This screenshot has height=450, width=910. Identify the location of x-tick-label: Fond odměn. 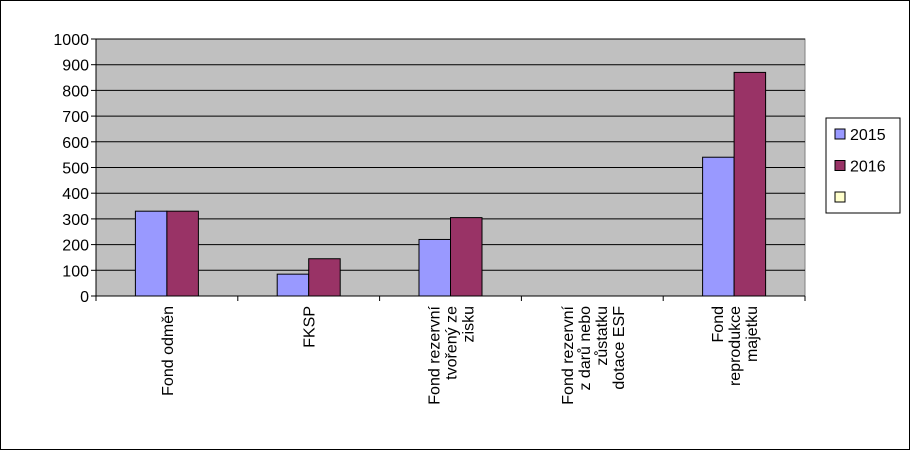
(168, 351).